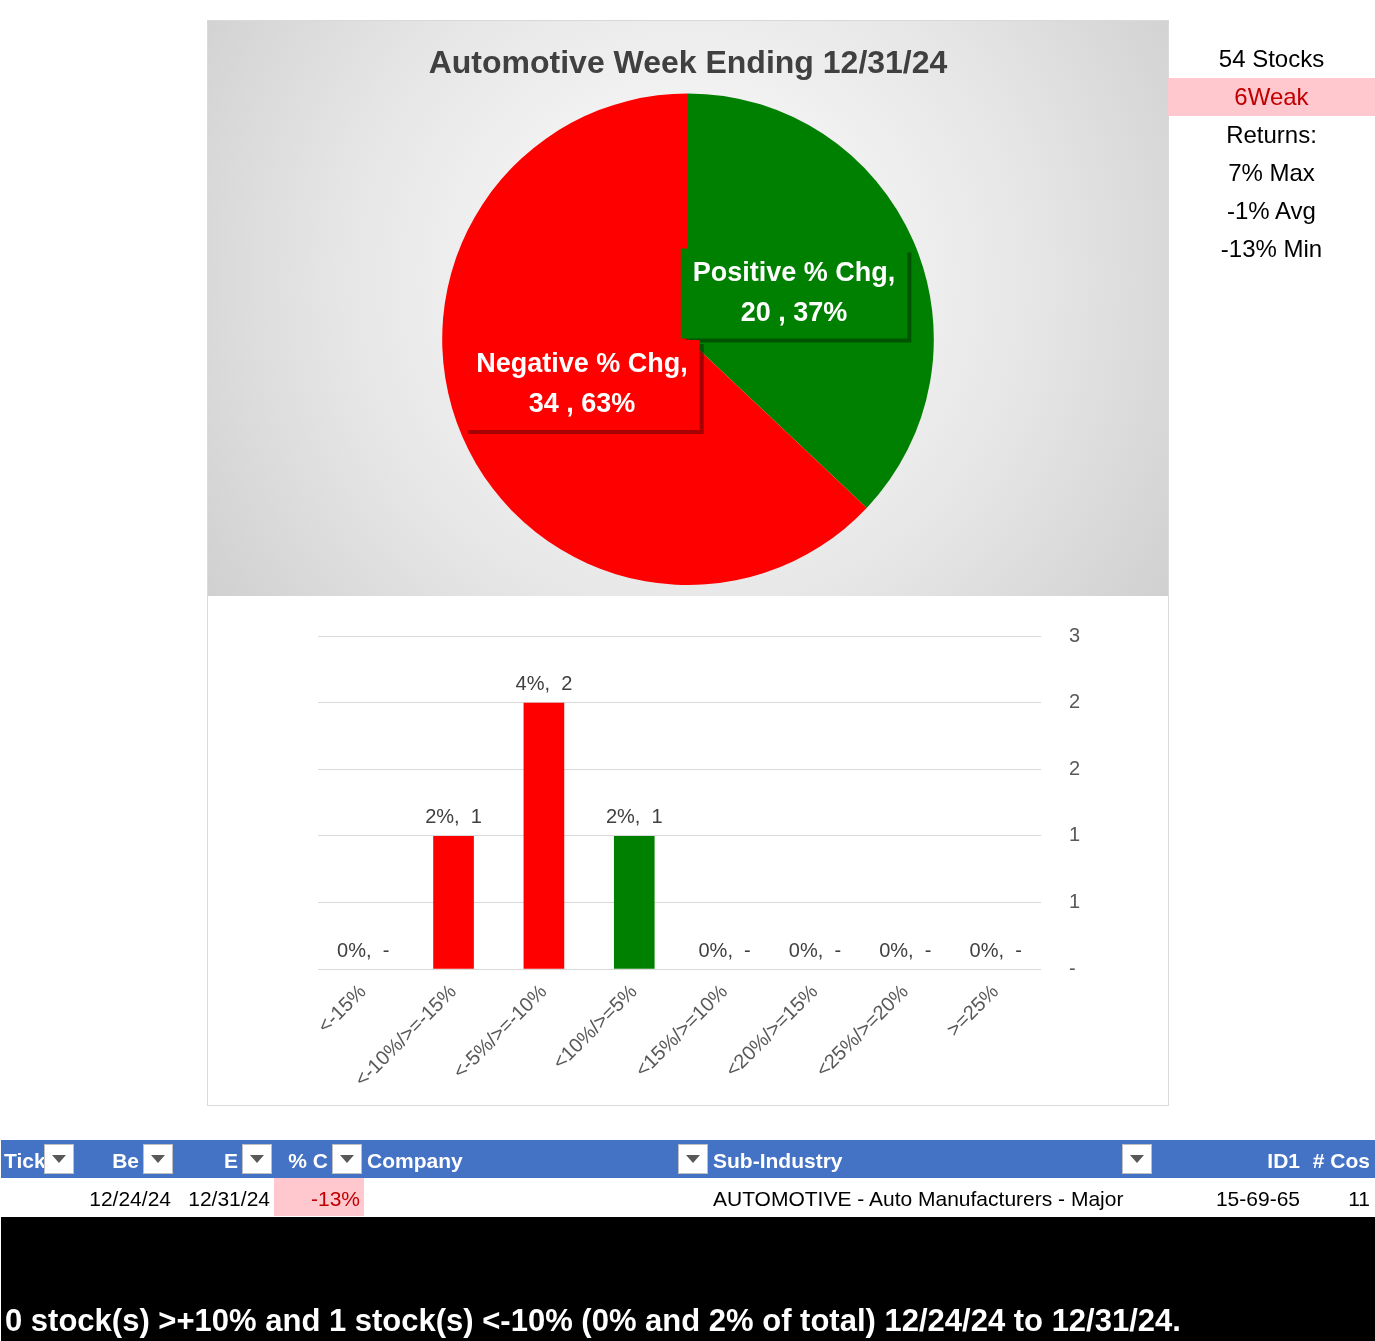 This screenshot has height=1341, width=1375. I want to click on category-label: # Cos, so click(1340, 1161).